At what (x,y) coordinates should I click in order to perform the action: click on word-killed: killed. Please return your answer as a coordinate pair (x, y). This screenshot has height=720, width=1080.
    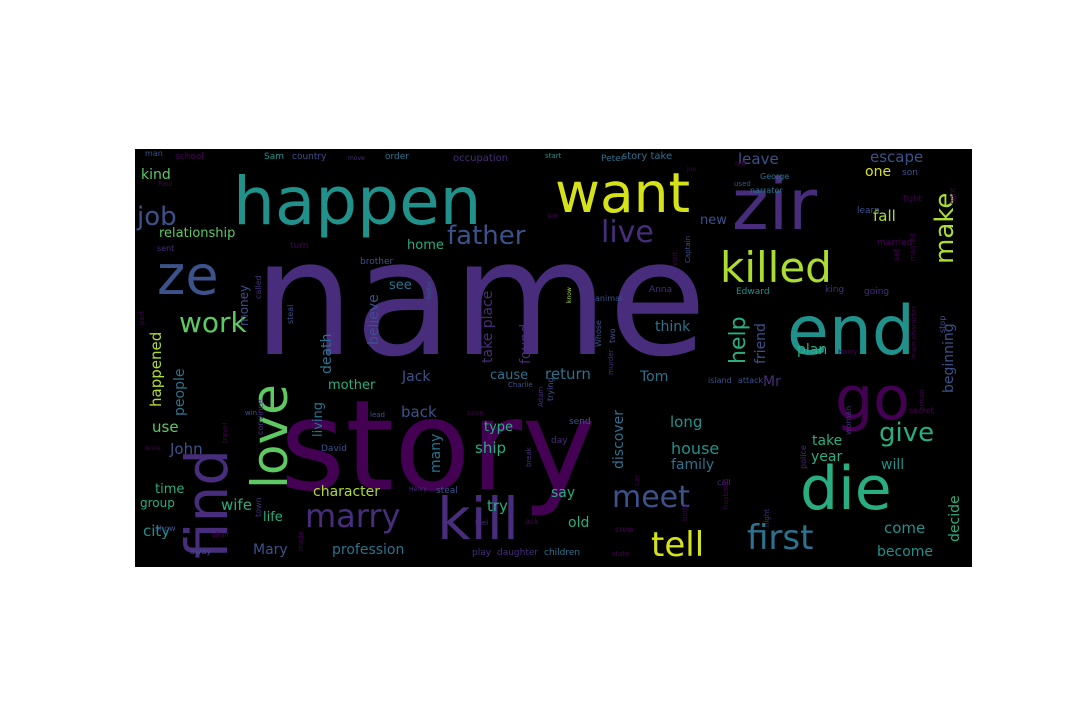
    Looking at the image, I should click on (776, 267).